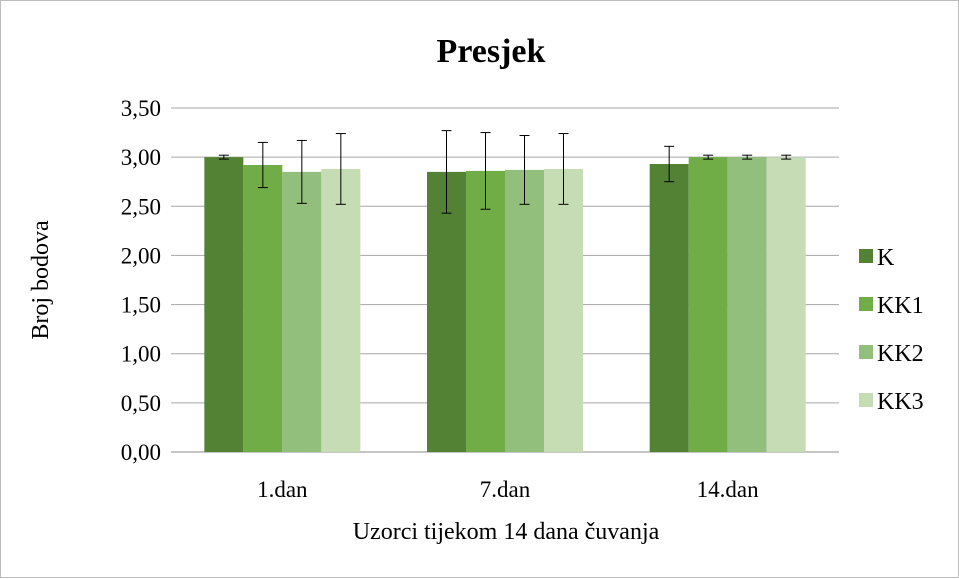 This screenshot has width=959, height=579. What do you see at coordinates (506, 532) in the screenshot?
I see `x-axis-label: Uzorci tijekom 14 dana čuvanja` at bounding box center [506, 532].